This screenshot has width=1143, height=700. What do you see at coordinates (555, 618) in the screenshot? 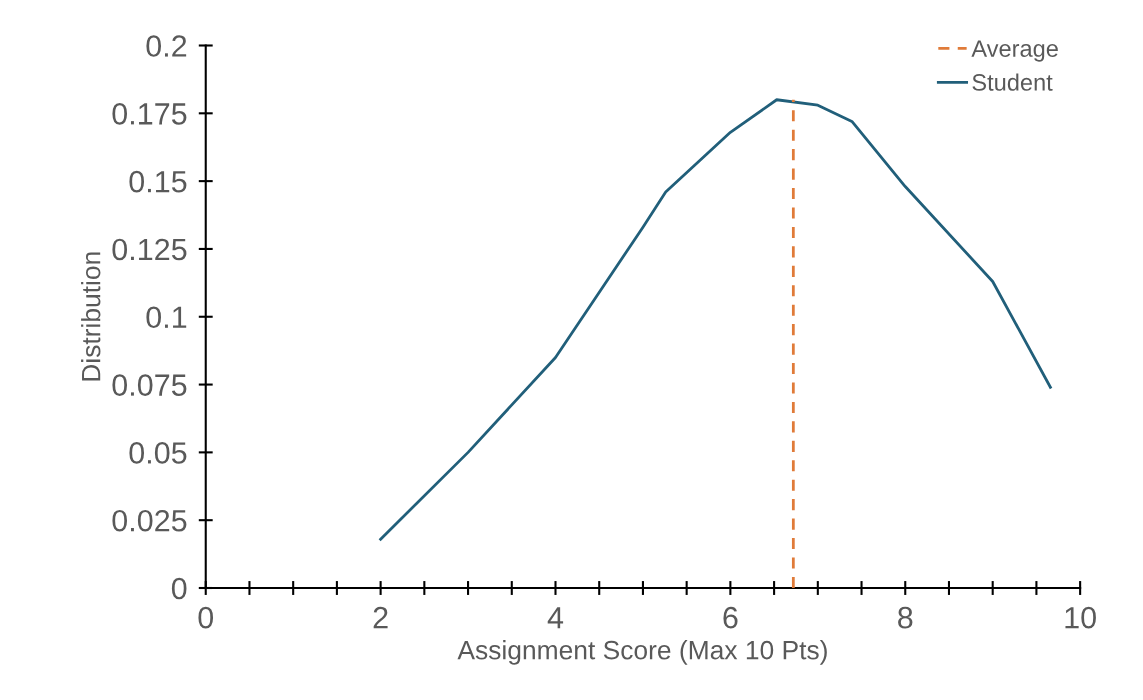
I see `x-tick-label: 4` at bounding box center [555, 618].